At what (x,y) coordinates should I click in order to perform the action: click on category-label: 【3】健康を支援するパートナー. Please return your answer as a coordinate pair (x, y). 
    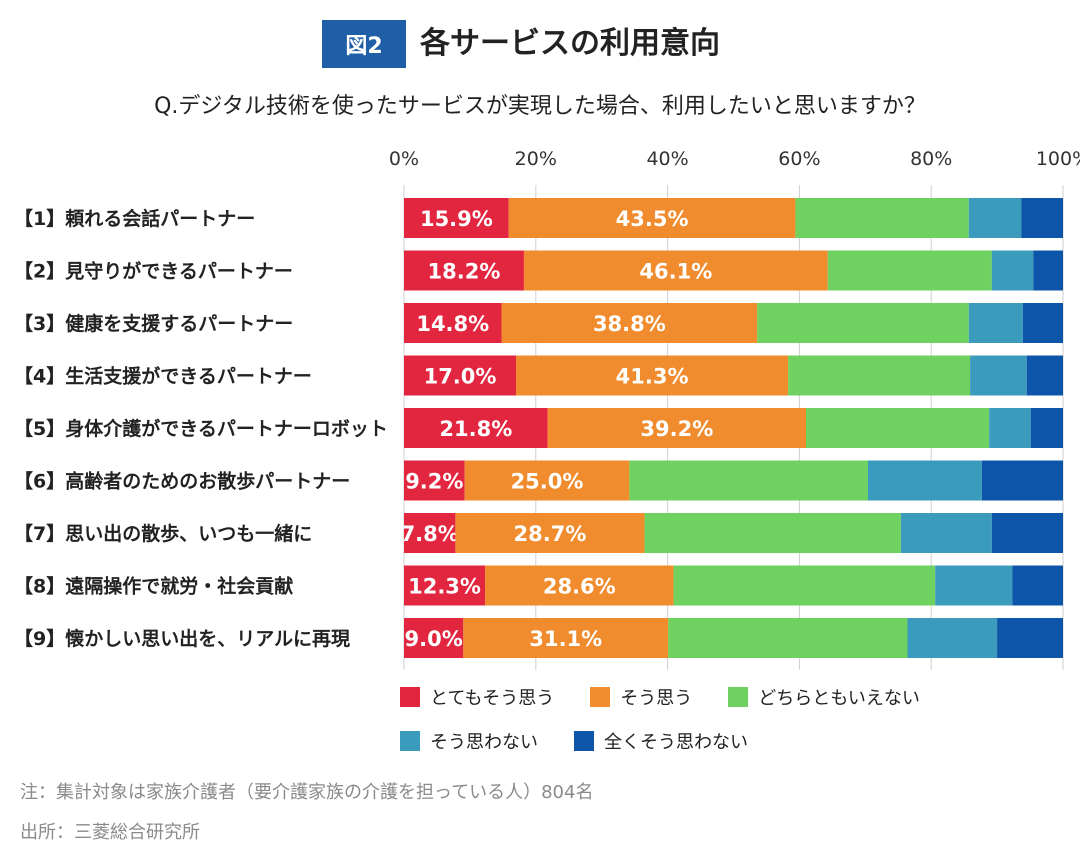
    Looking at the image, I should click on (153, 323).